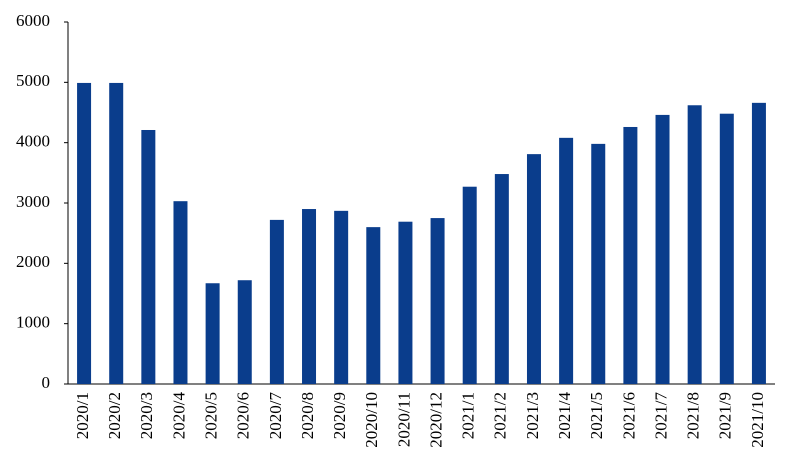  Describe the element at coordinates (564, 416) in the screenshot. I see `x-tick-label: 2021/4` at that location.